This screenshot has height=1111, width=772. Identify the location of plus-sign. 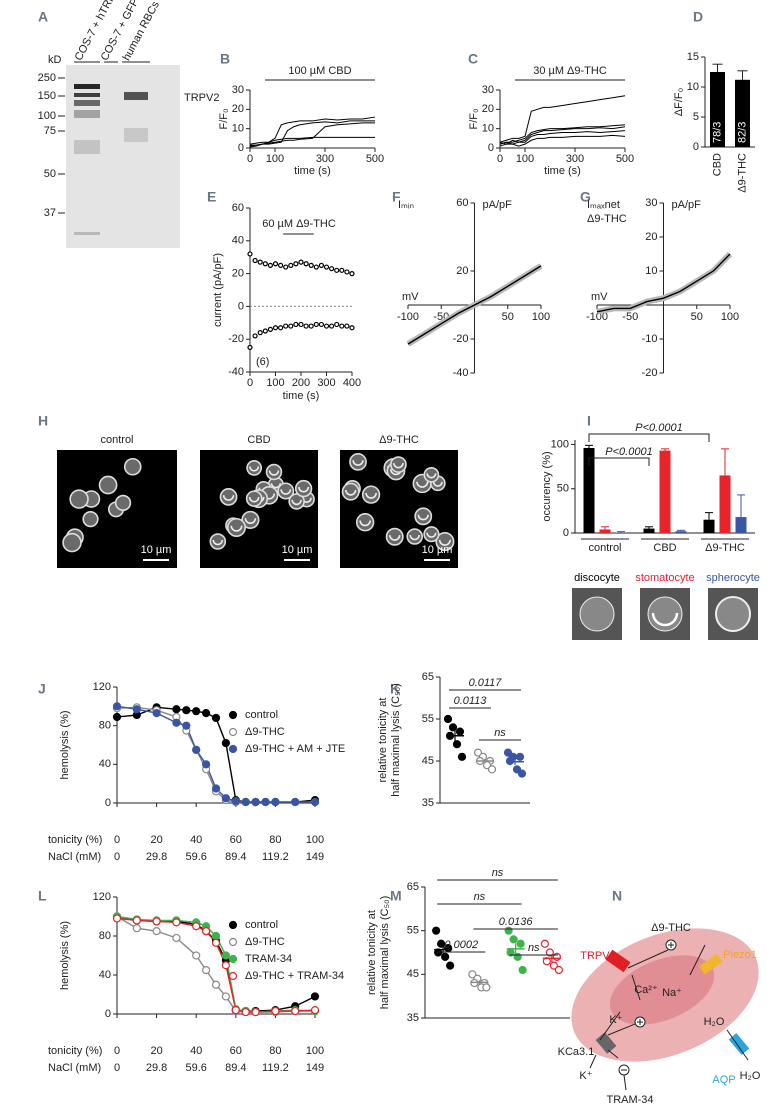
(640, 1022).